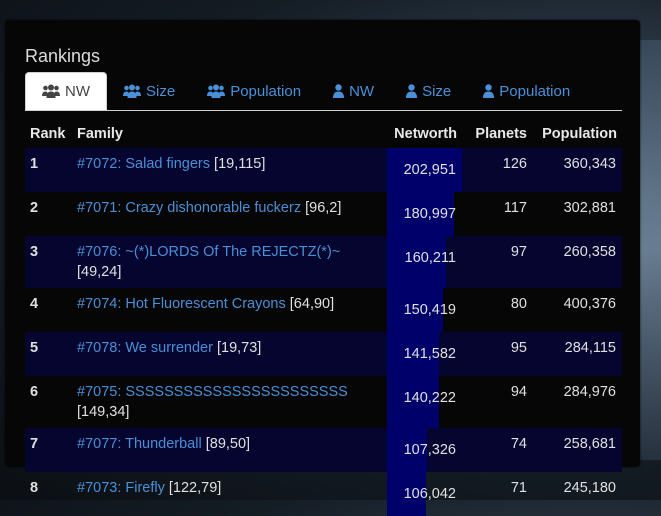 Image resolution: width=661 pixels, height=516 pixels. What do you see at coordinates (323, 134) in the screenshot?
I see `table-header-row: Rank Family Networth Planets Population` at bounding box center [323, 134].